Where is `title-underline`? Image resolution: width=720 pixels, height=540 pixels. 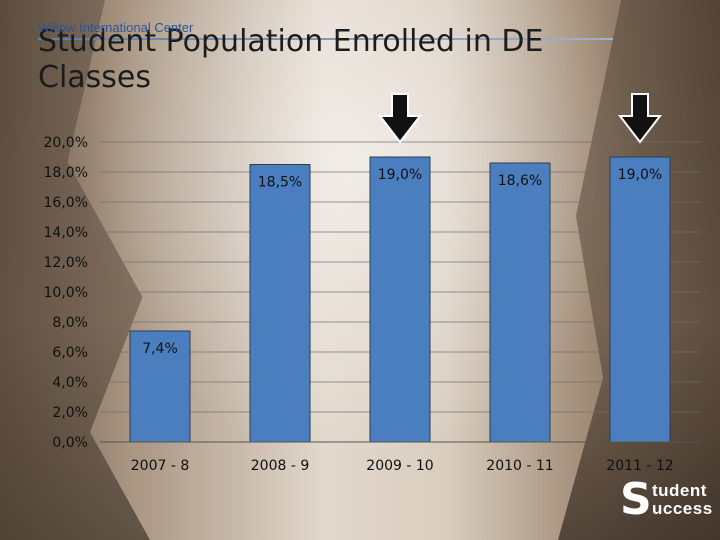
title-underline is located at coordinates (325, 39).